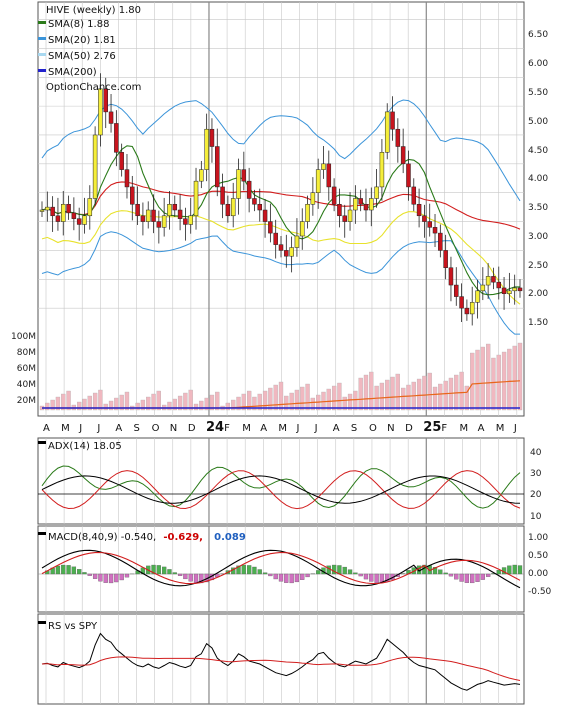 This screenshot has width=566, height=706. I want to click on macd-axis: 1.00 0.50 0.00 -0.50, so click(540, 565).